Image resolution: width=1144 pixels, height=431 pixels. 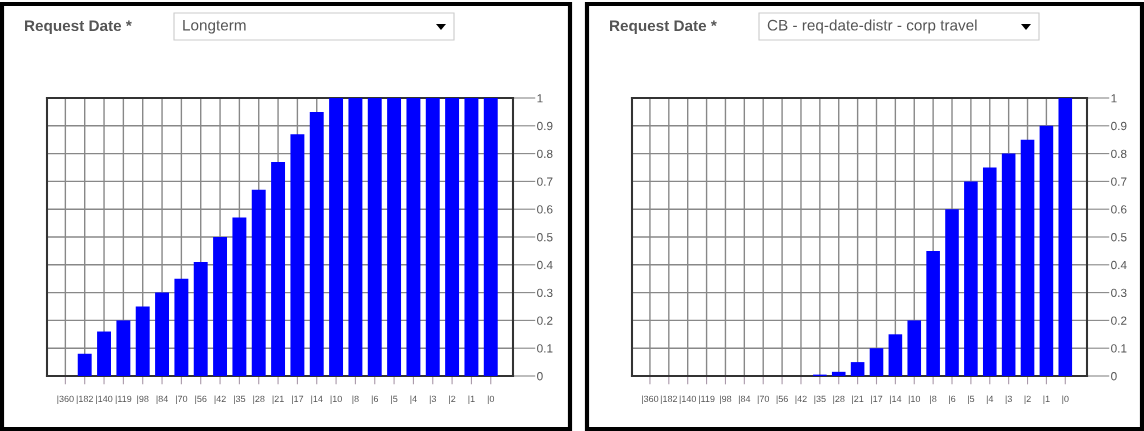 I want to click on x-tick-label: |140, so click(x=104, y=399).